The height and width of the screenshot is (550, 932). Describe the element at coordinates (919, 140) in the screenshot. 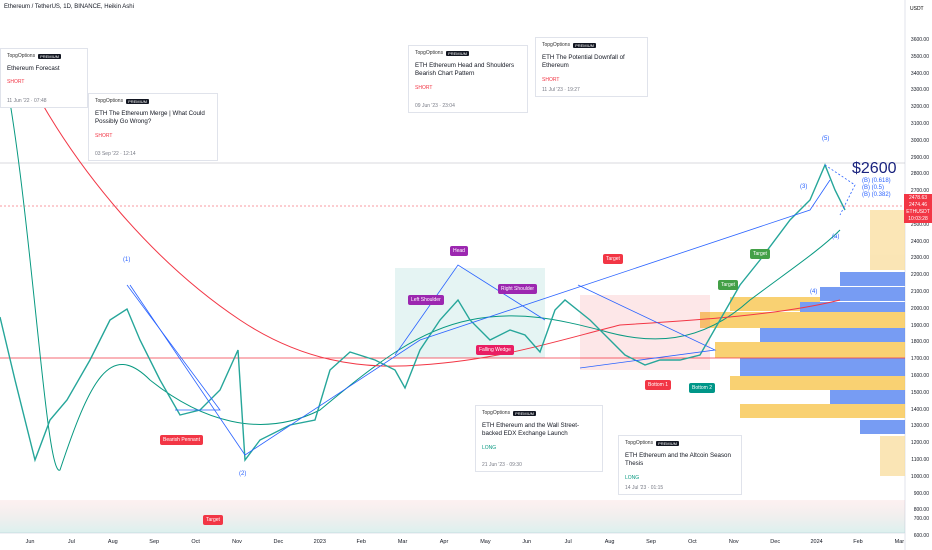

I see `price-label: 3000.00` at that location.